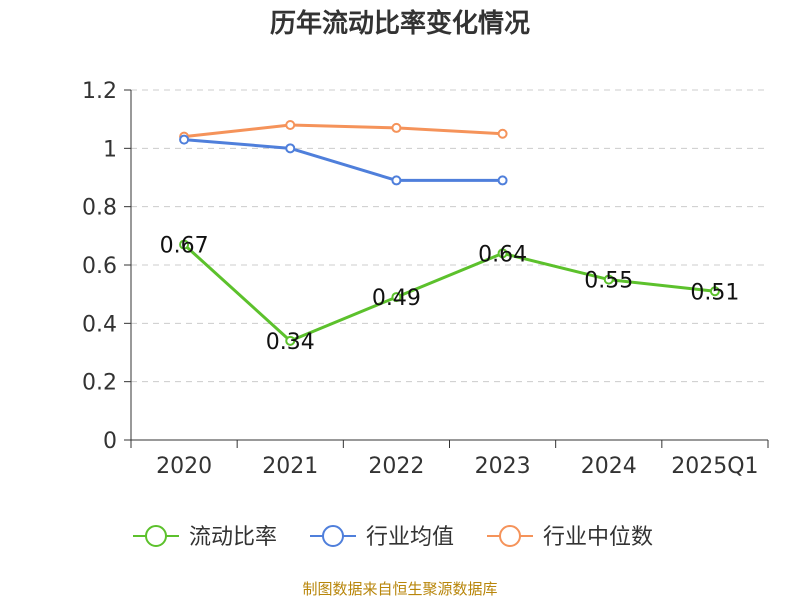  Describe the element at coordinates (396, 466) in the screenshot. I see `x-tick-label: 2022` at that location.